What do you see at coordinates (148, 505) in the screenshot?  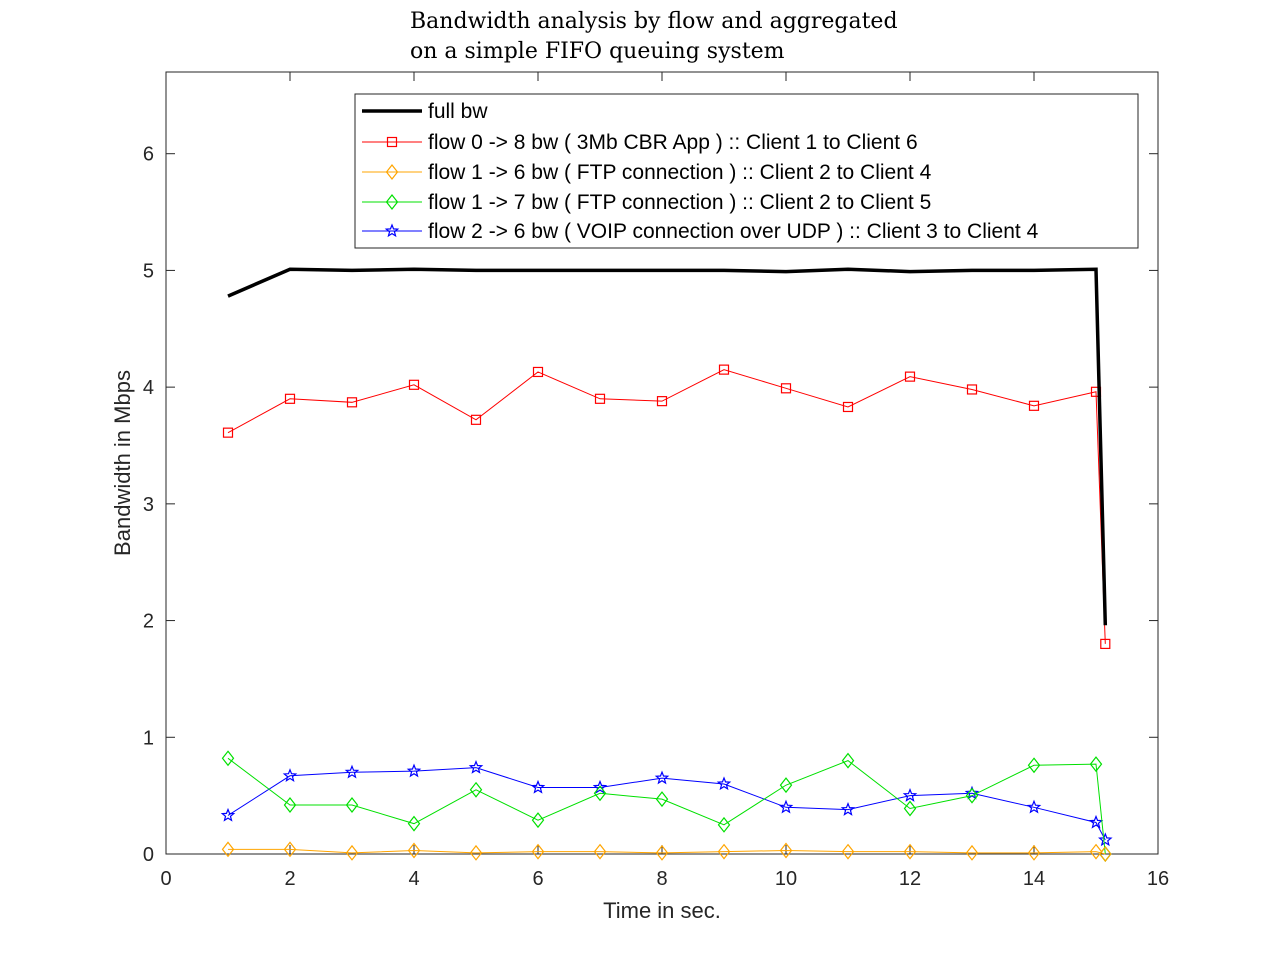 I see `y-tick-label: 3` at bounding box center [148, 505].